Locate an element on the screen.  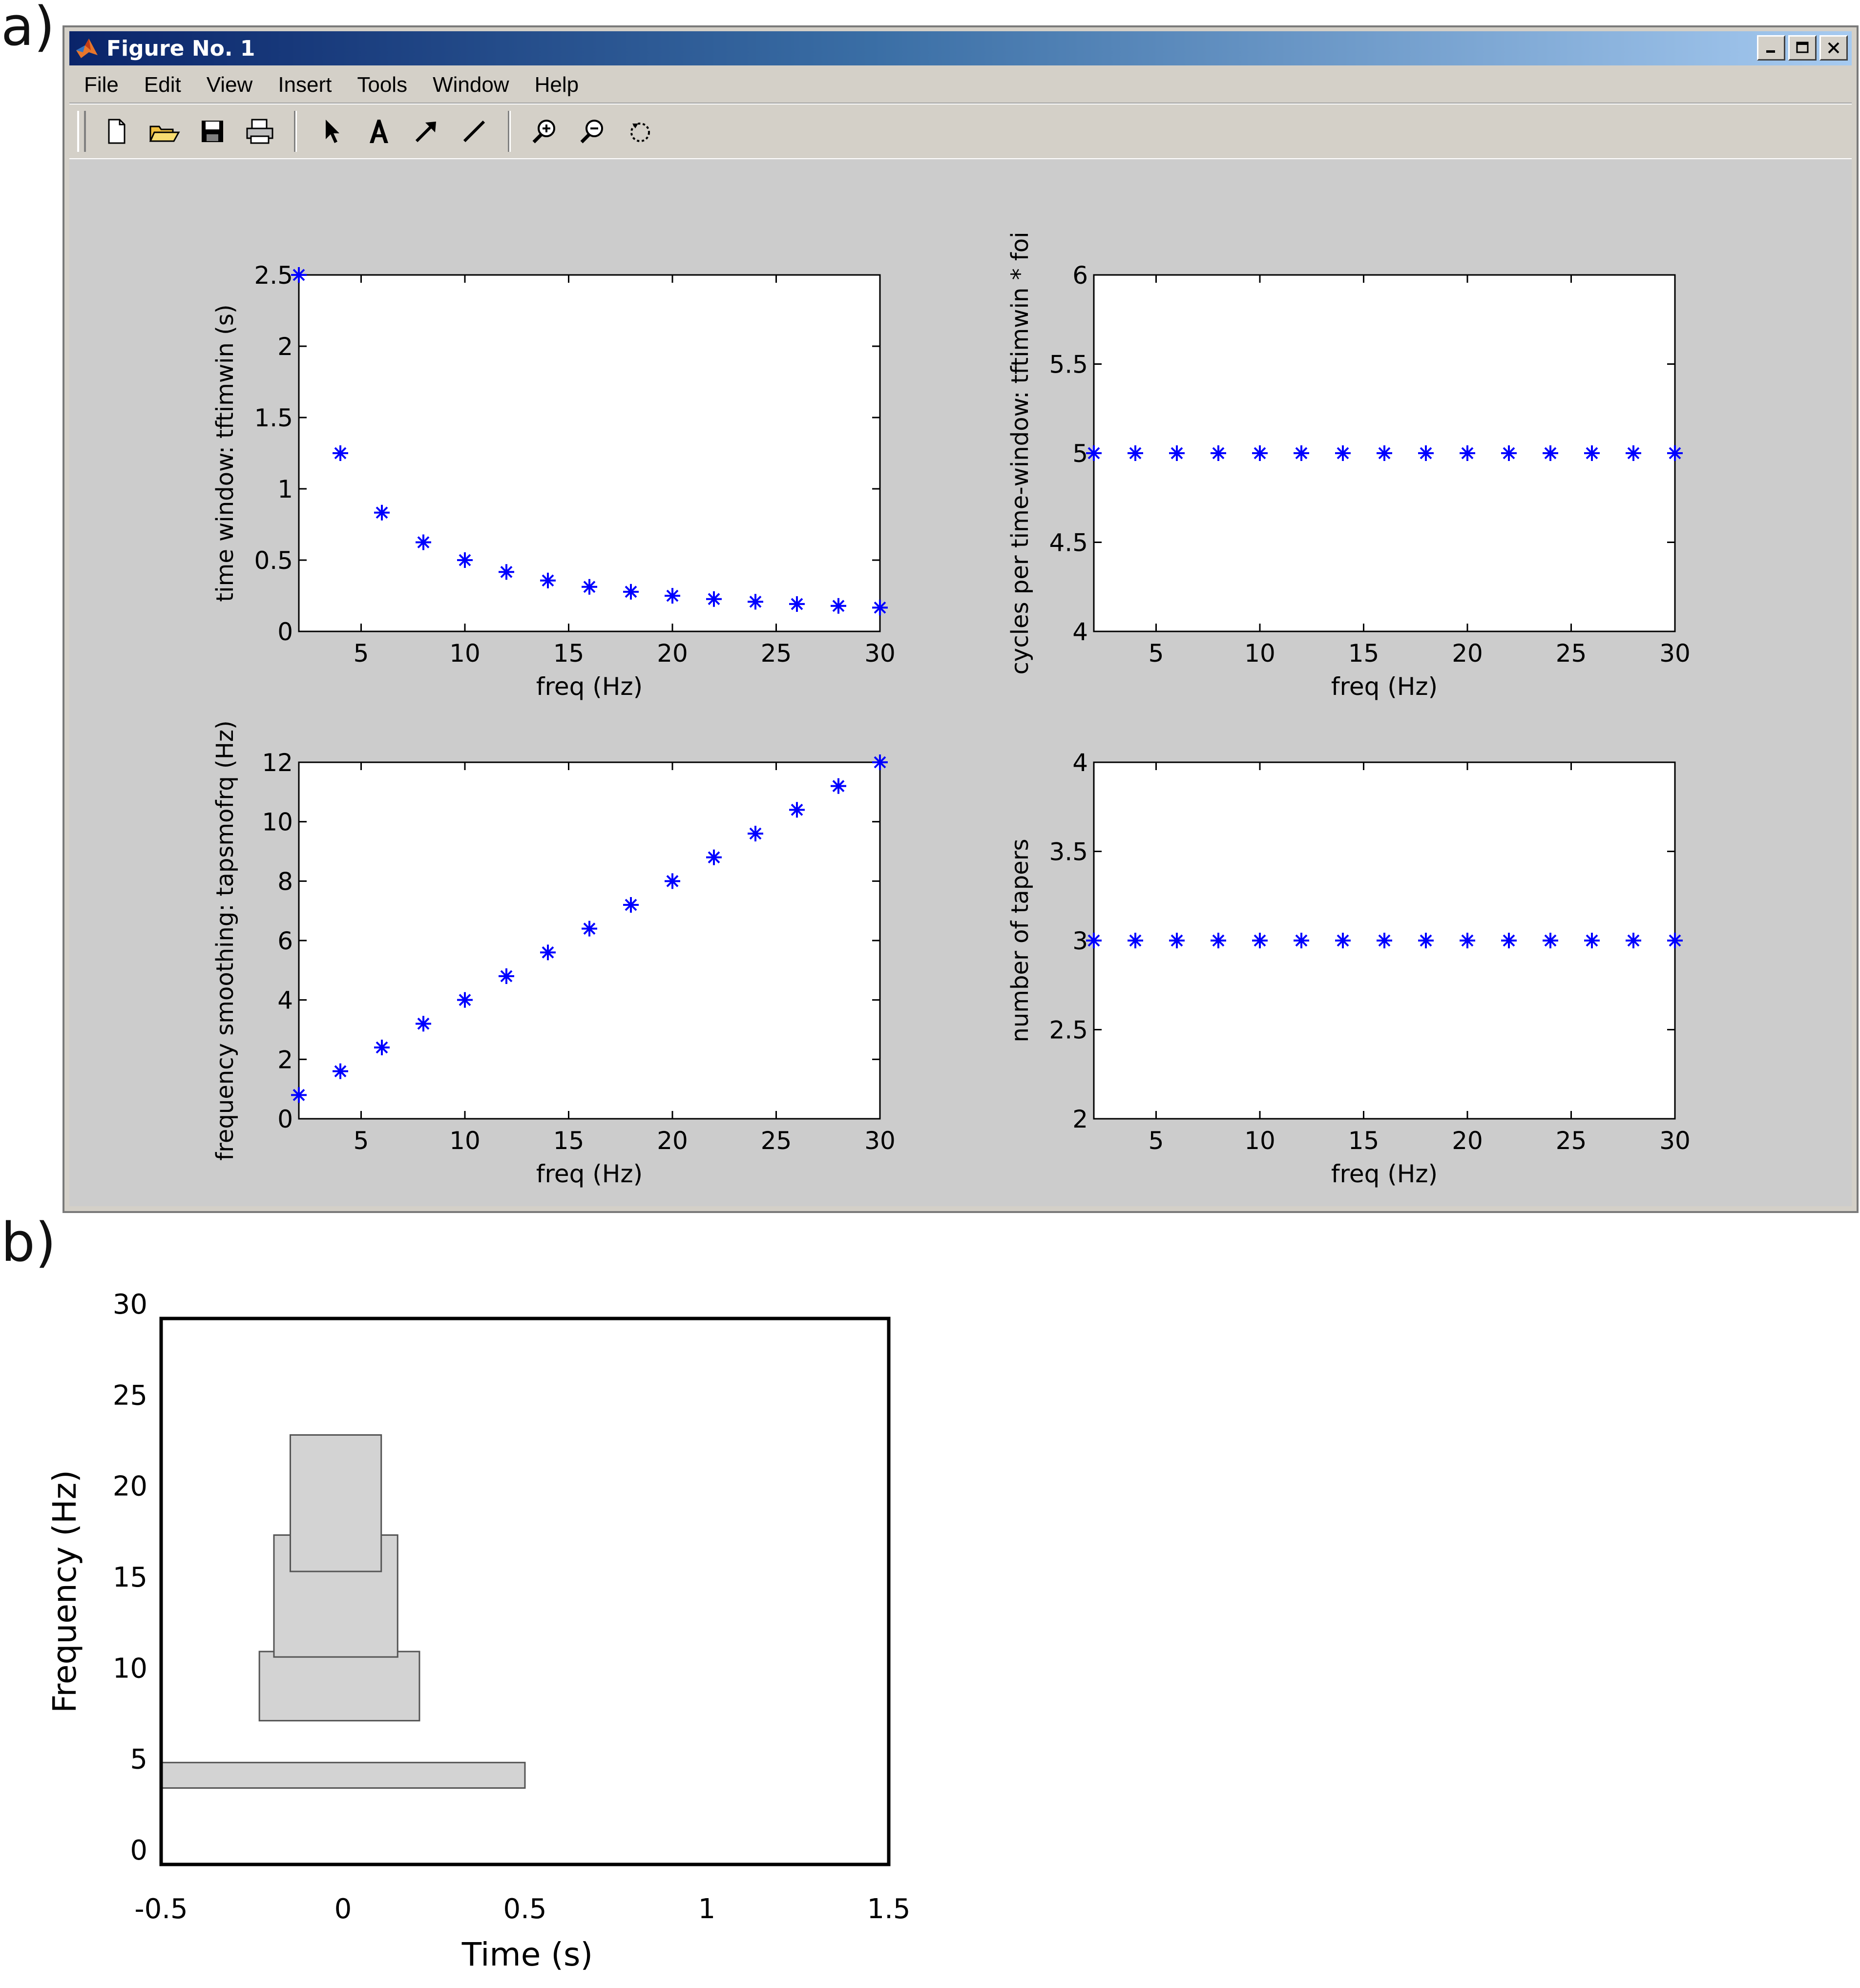
open-folder-icon is located at coordinates (164, 134).